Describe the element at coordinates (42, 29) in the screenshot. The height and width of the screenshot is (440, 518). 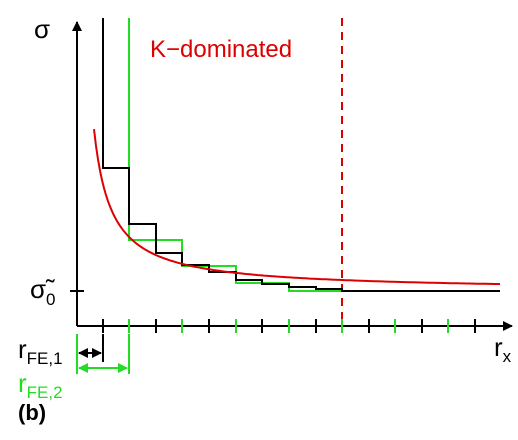
I see `y-axis-label: σ` at that location.